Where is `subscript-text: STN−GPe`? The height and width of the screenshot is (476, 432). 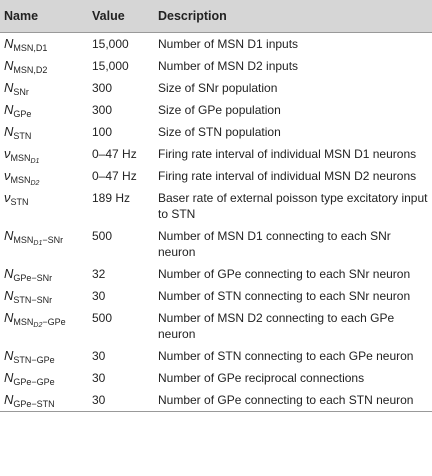 subscript-text: STN−GPe is located at coordinates (34, 360).